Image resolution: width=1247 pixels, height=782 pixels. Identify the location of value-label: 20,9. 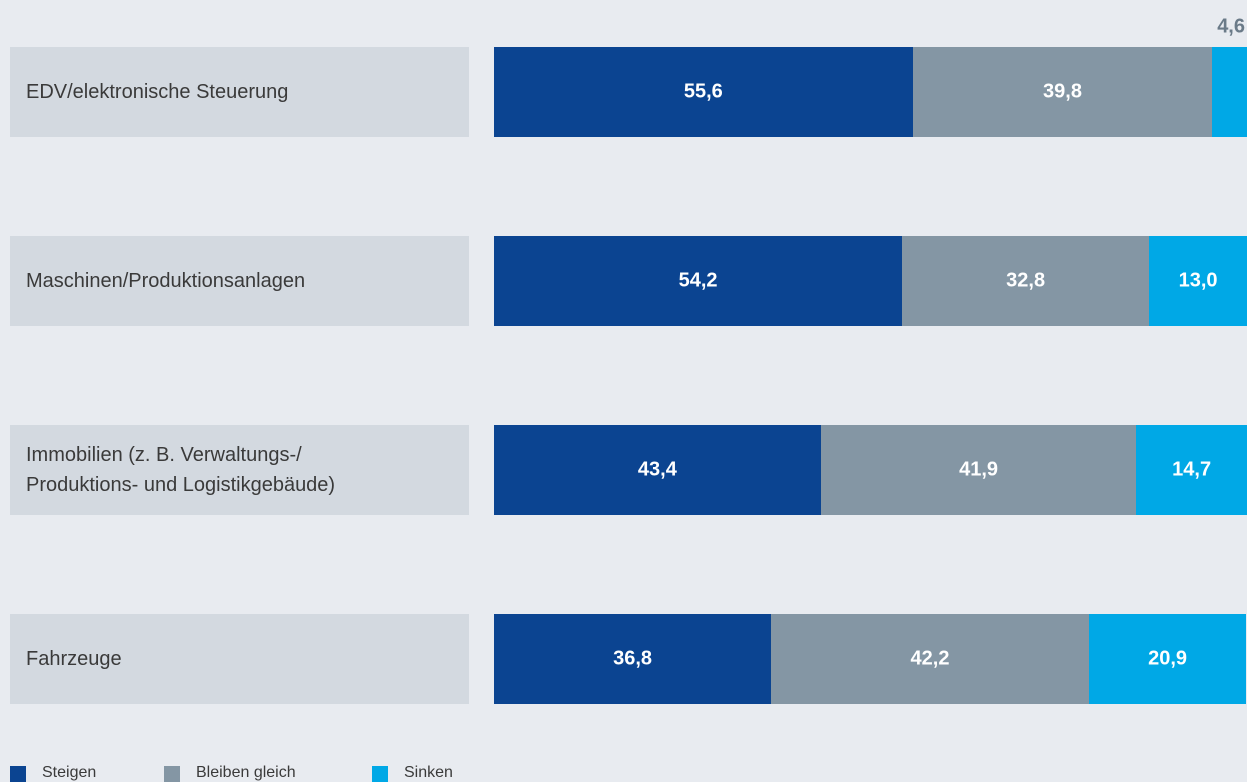
(1168, 658).